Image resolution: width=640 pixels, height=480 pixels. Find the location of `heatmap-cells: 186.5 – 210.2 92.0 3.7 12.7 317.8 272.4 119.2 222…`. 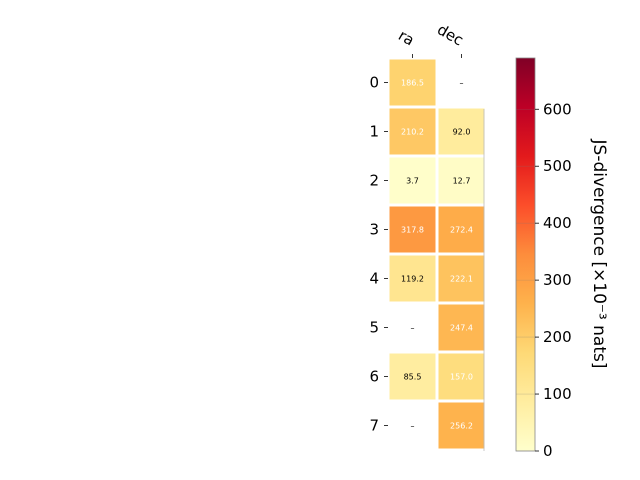

heatmap-cells: 186.5 – 210.2 92.0 3.7 12.7 317.8 272.4 119.2 222… is located at coordinates (437, 255).